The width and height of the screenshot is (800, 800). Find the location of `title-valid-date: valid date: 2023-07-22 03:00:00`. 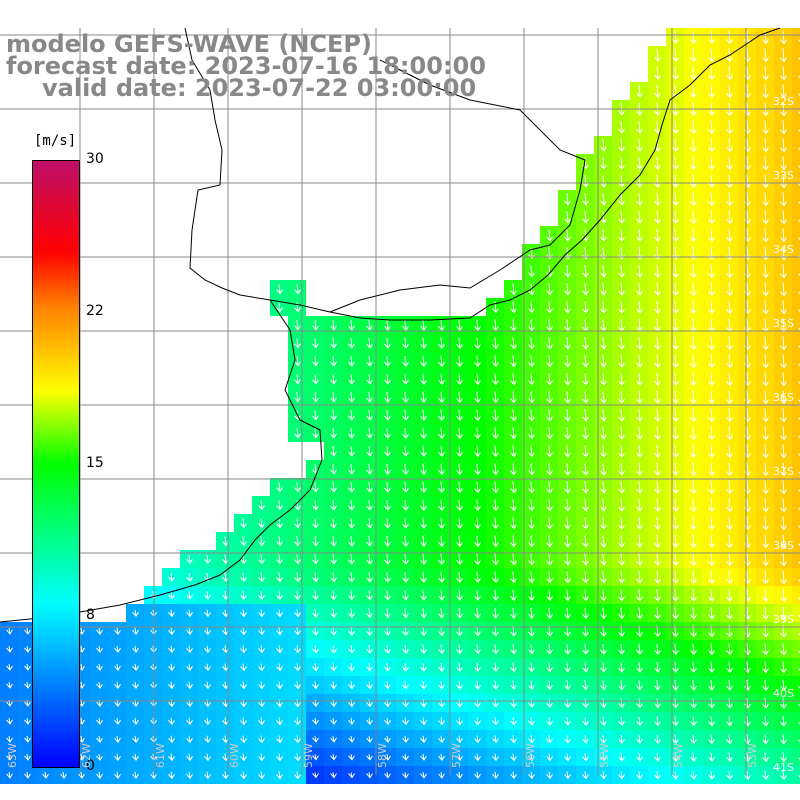

title-valid-date: valid date: 2023-07-22 03:00:00 is located at coordinates (259, 88).